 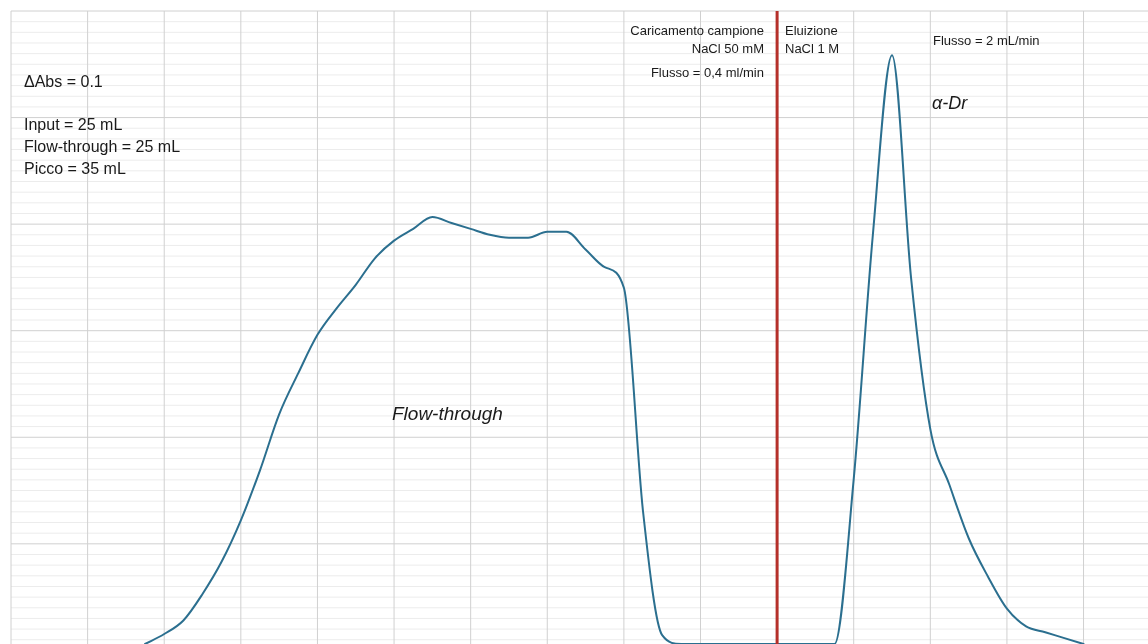 What do you see at coordinates (727, 48) in the screenshot?
I see `annotation: NaCl 50 mM` at bounding box center [727, 48].